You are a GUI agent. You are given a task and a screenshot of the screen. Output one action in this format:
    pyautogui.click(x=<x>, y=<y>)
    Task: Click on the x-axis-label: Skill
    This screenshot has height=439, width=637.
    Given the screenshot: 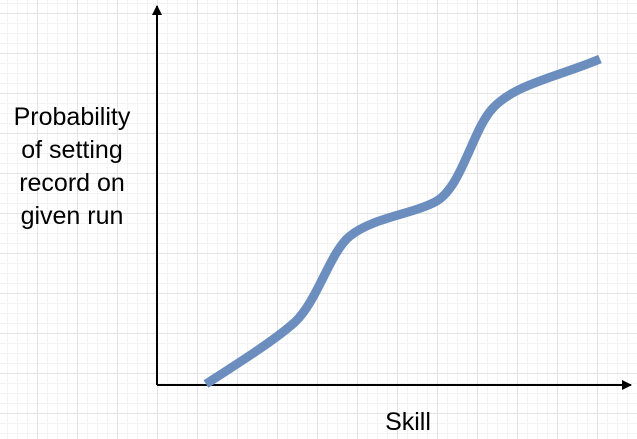 What is the action you would take?
    pyautogui.click(x=408, y=422)
    